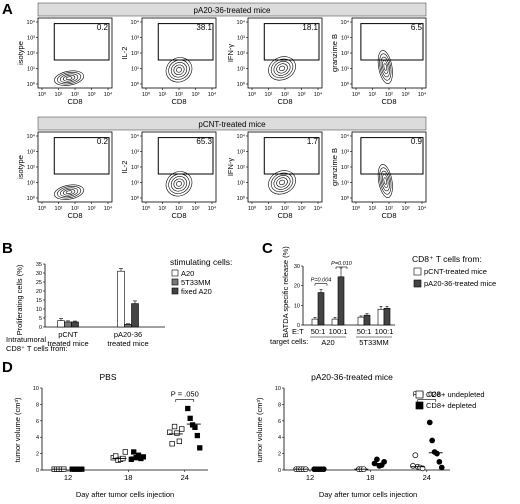 The width and height of the screenshot is (520, 504). Describe the element at coordinates (447, 259) in the screenshot. I see `c-legend-title: CD8⁺ T cells from:` at that location.